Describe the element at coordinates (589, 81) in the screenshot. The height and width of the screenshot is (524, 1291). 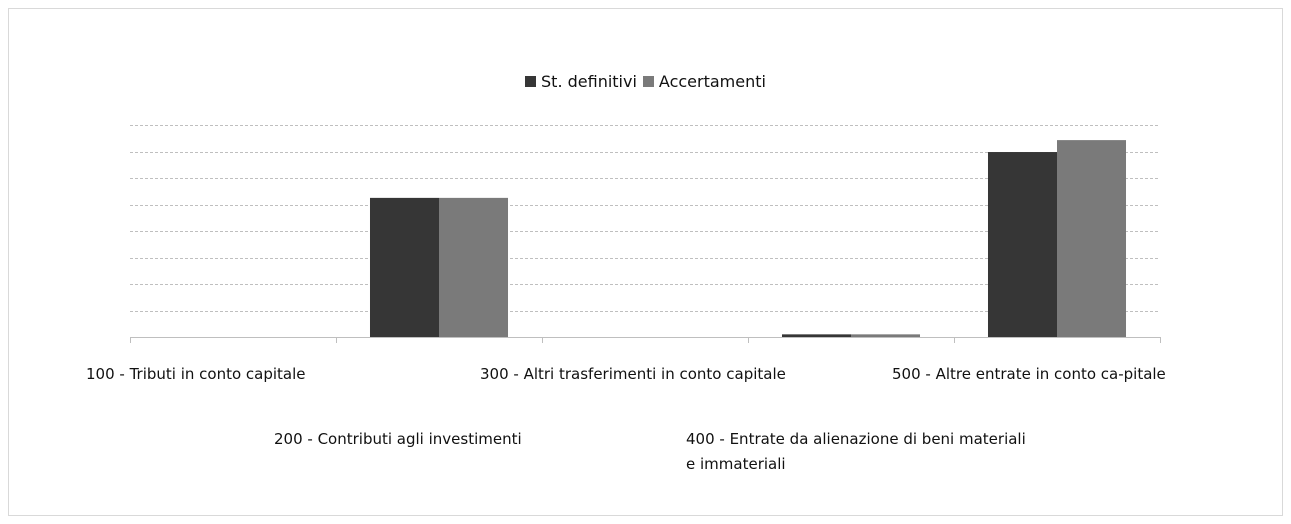
I see `legend-label: St. definitivi` at that location.